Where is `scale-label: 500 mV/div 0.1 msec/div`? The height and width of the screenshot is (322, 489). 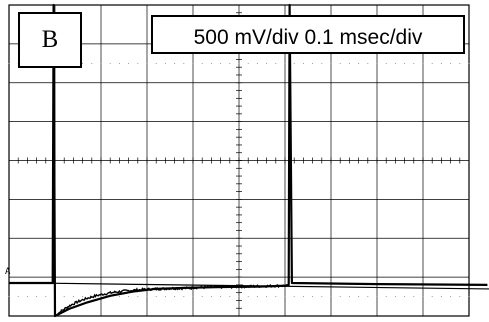 scale-label: 500 mV/div 0.1 msec/div is located at coordinates (308, 34).